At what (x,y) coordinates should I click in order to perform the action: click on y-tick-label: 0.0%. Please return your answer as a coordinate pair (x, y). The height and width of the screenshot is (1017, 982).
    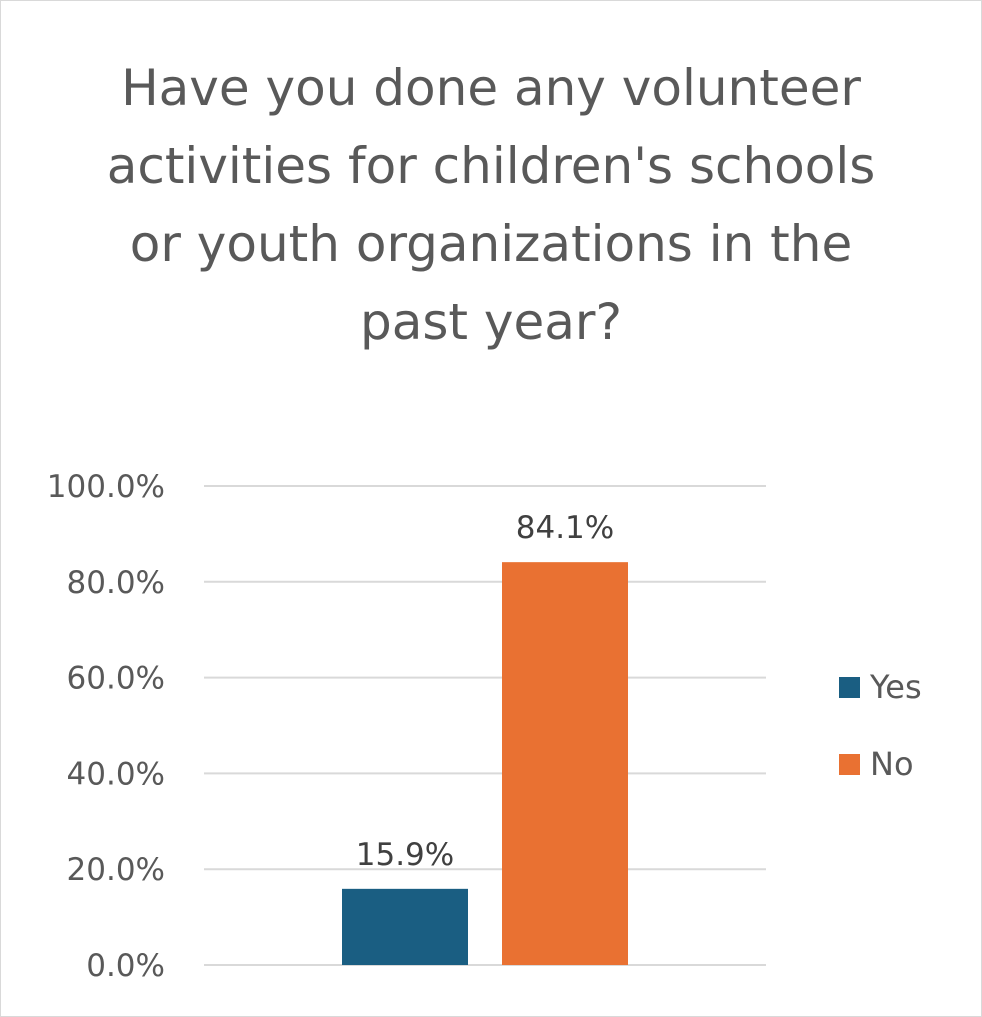
    Looking at the image, I should click on (125, 966).